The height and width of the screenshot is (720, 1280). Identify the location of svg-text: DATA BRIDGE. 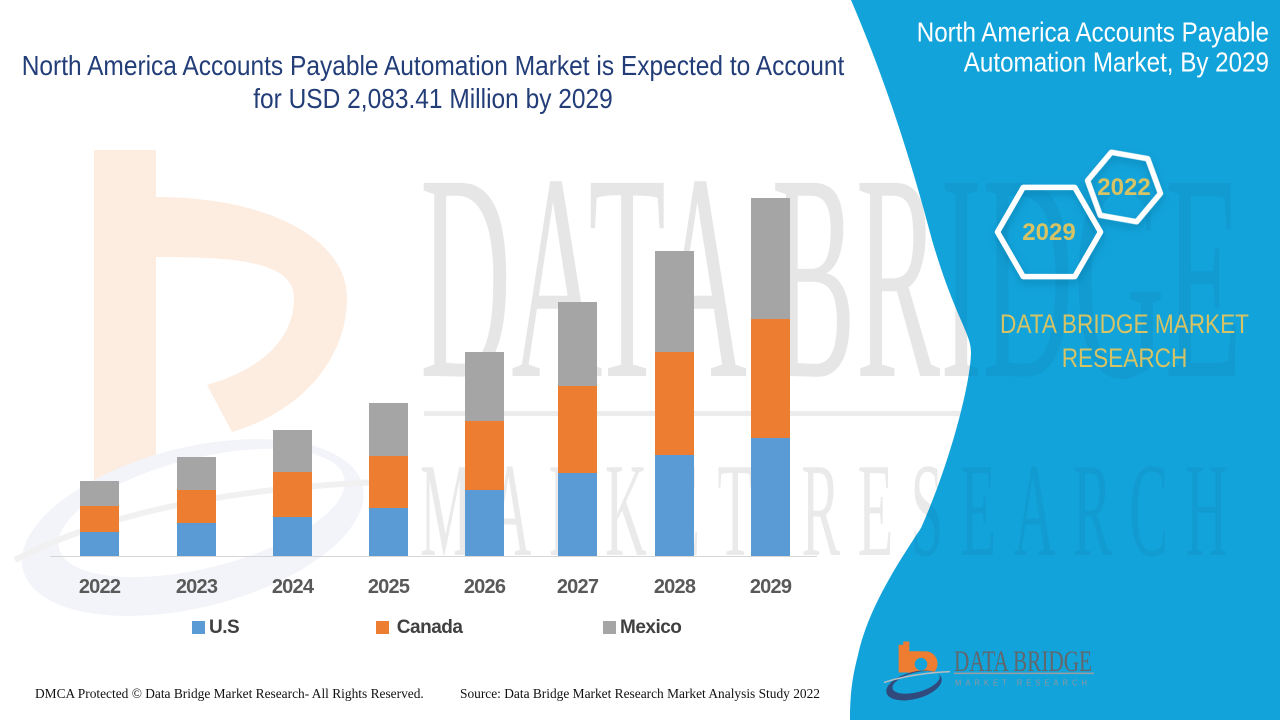
(1023, 661).